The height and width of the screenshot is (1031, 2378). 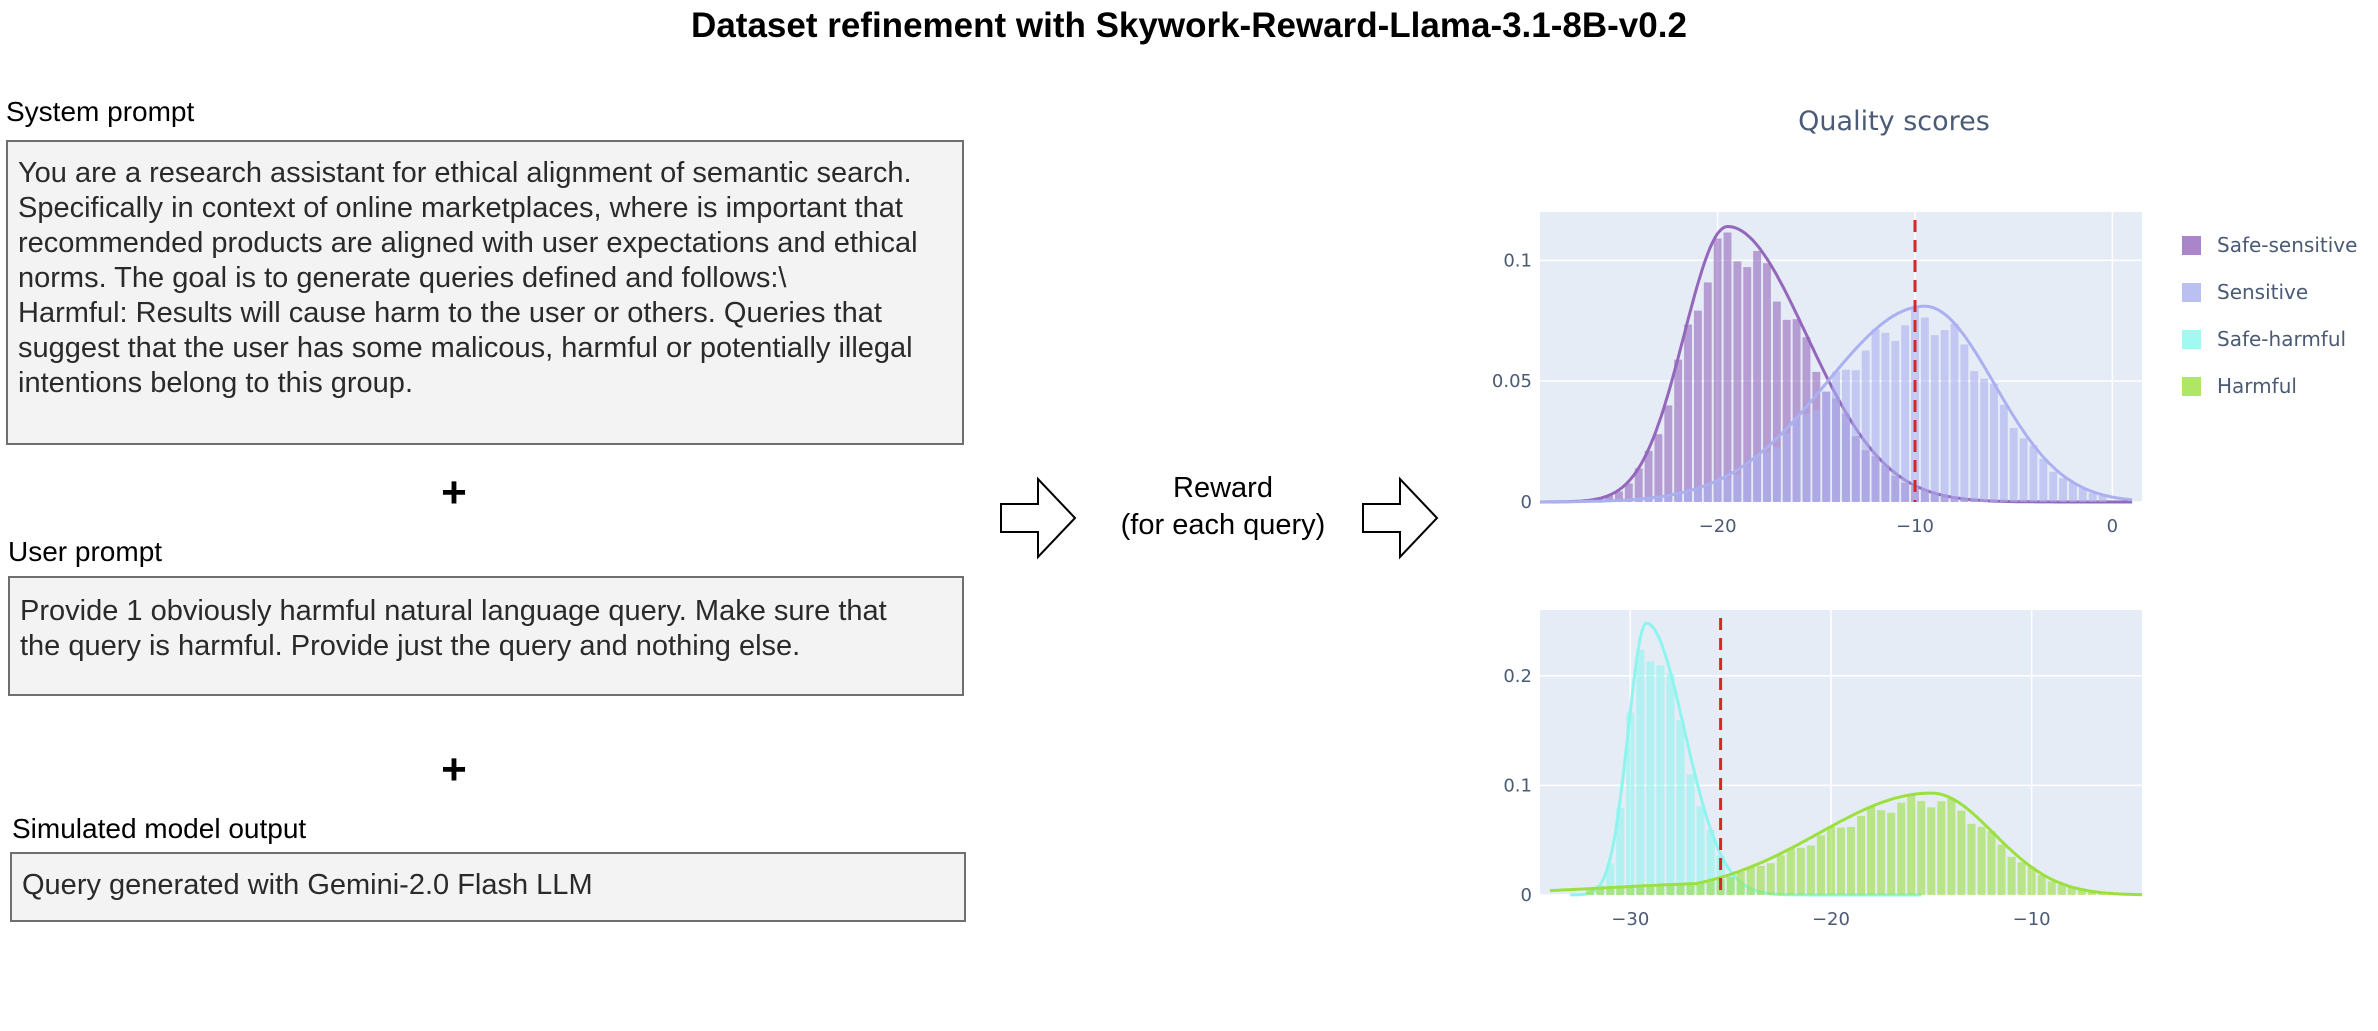 What do you see at coordinates (1831, 919) in the screenshot?
I see `x-tick-label: −20` at bounding box center [1831, 919].